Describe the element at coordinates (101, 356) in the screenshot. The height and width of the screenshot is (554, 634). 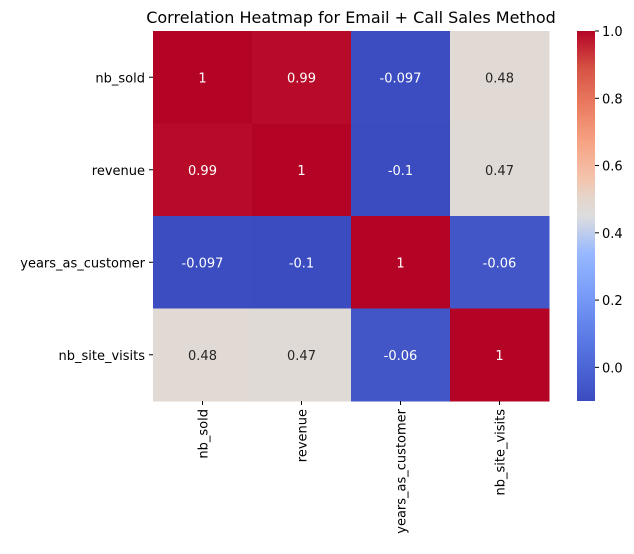
I see `y-tick-label: nb_site_visits` at that location.